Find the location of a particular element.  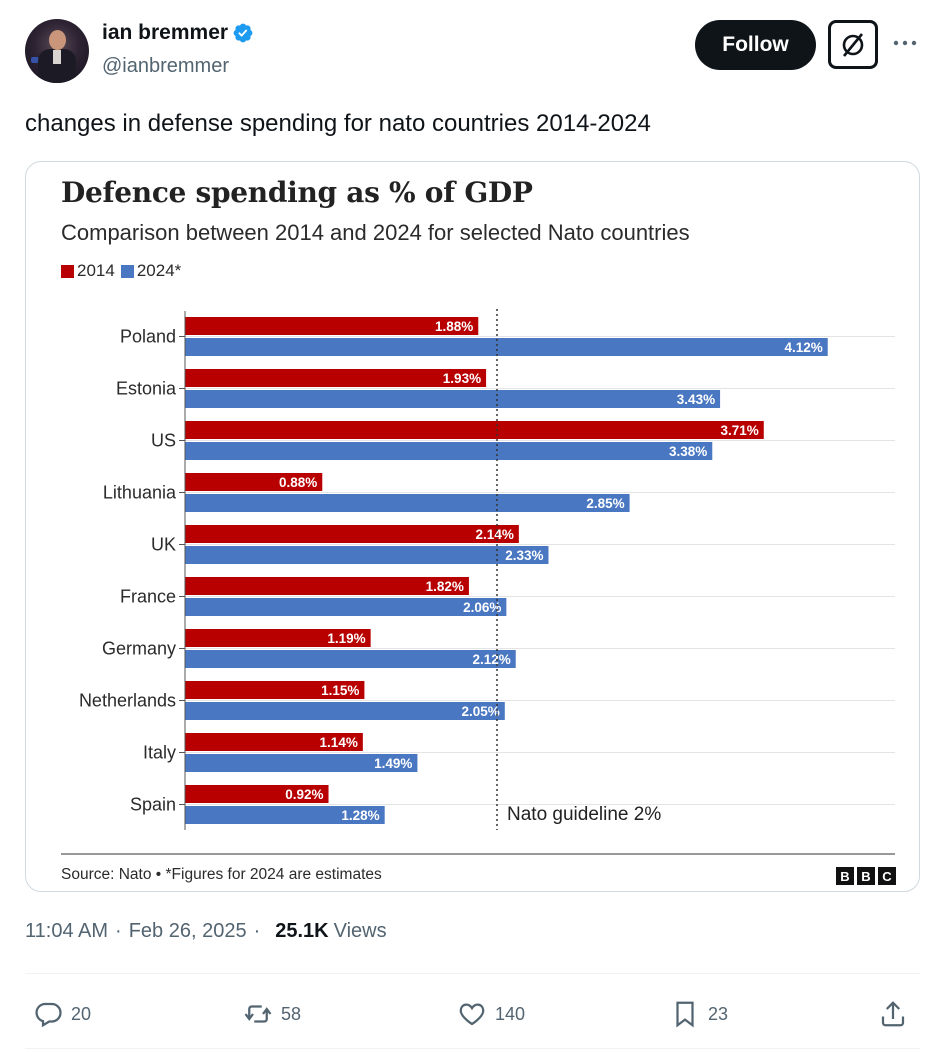

bar-2014-us is located at coordinates (474, 430).